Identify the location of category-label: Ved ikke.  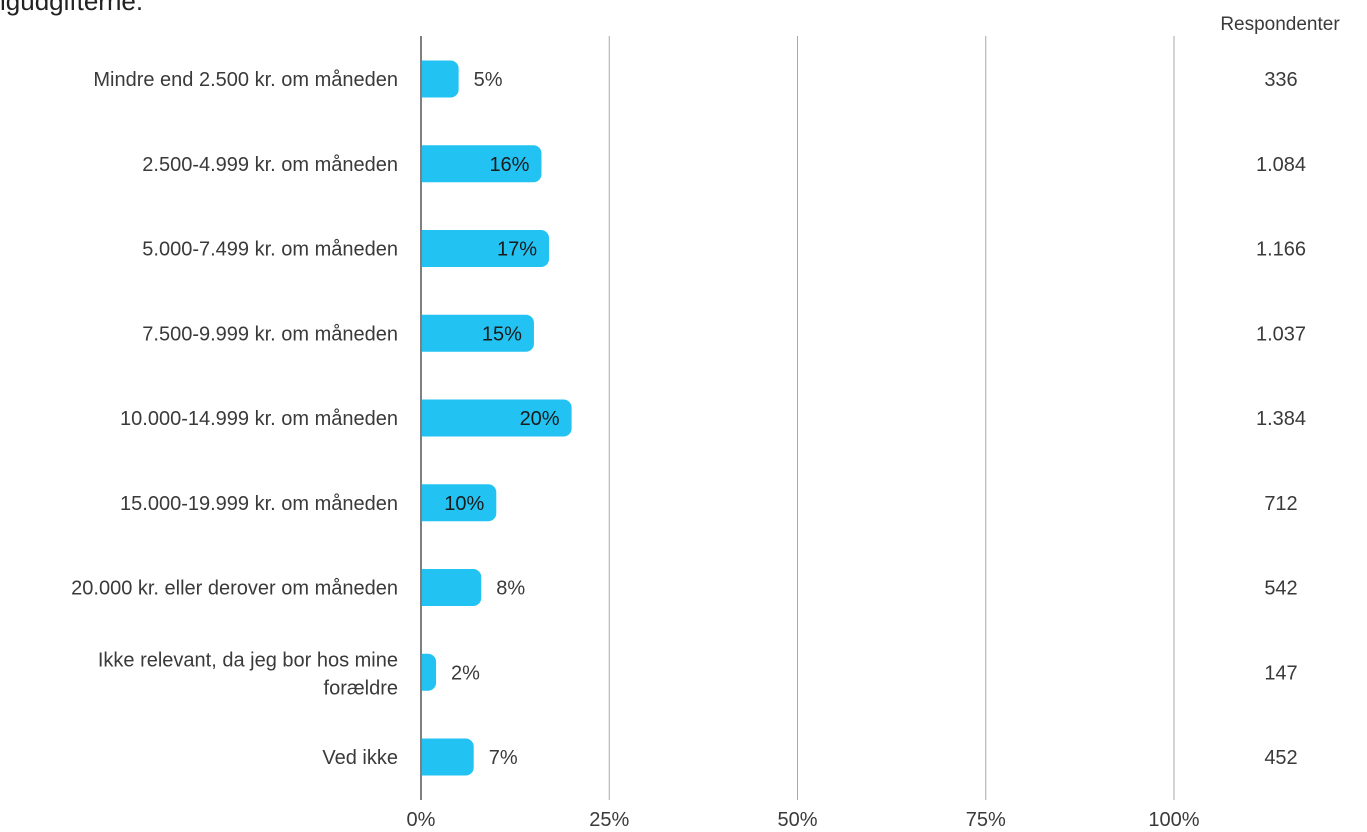
(360, 758).